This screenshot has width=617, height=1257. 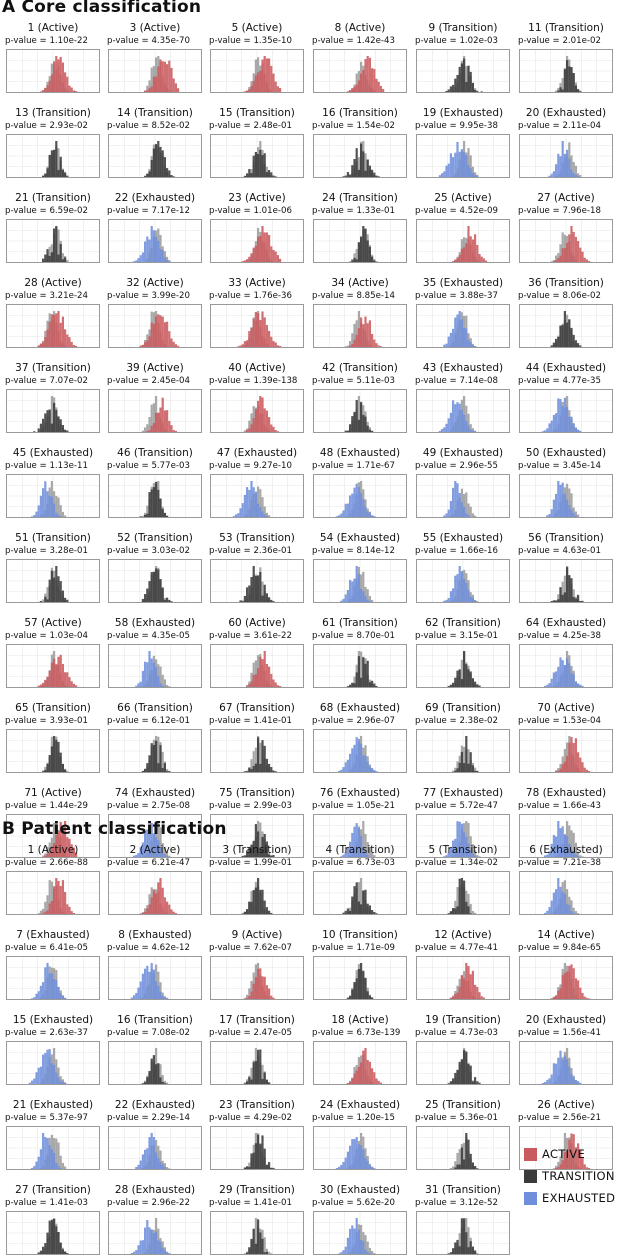 I want to click on legend-label-exhausted: EXHAUSTED, so click(x=579, y=1198).